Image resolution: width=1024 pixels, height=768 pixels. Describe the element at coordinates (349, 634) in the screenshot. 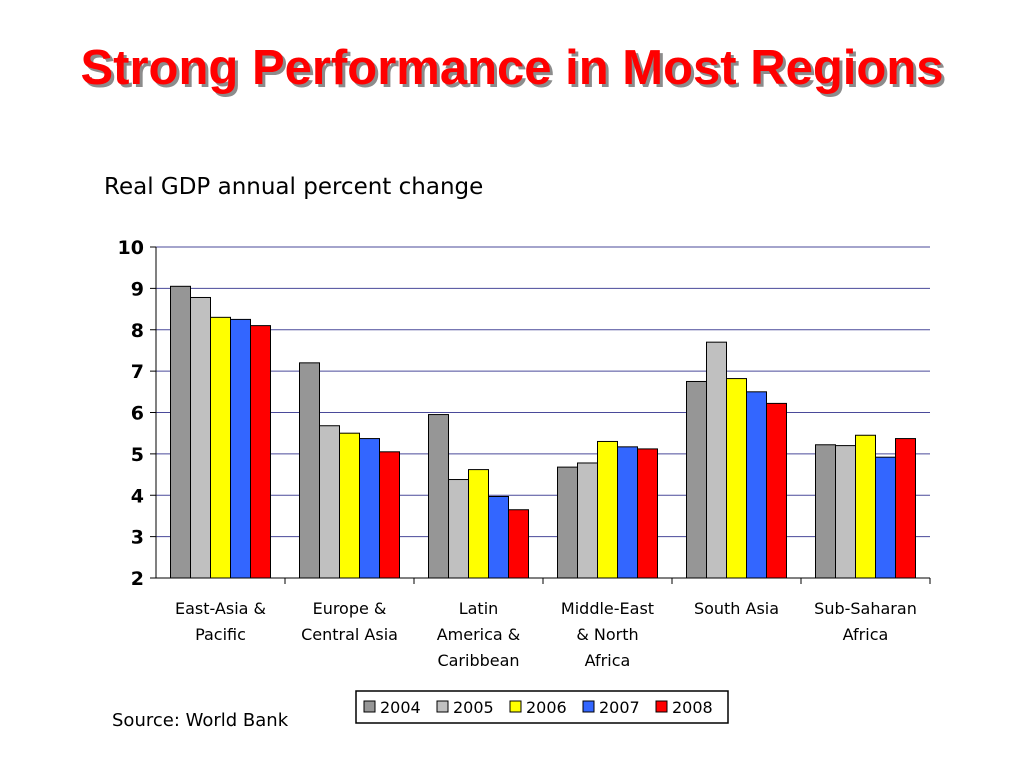

I see `x-tick-label: Central Asia` at that location.